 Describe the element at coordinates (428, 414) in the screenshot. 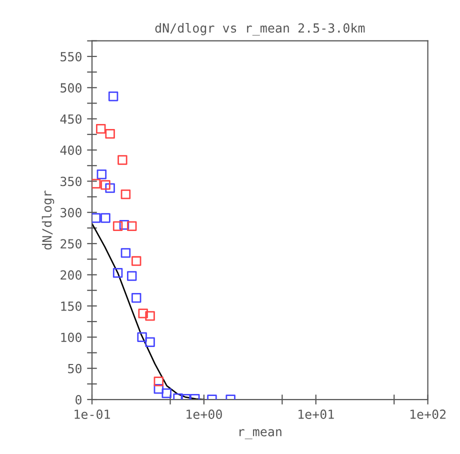

I see `x-tick-label: 1e+02` at that location.